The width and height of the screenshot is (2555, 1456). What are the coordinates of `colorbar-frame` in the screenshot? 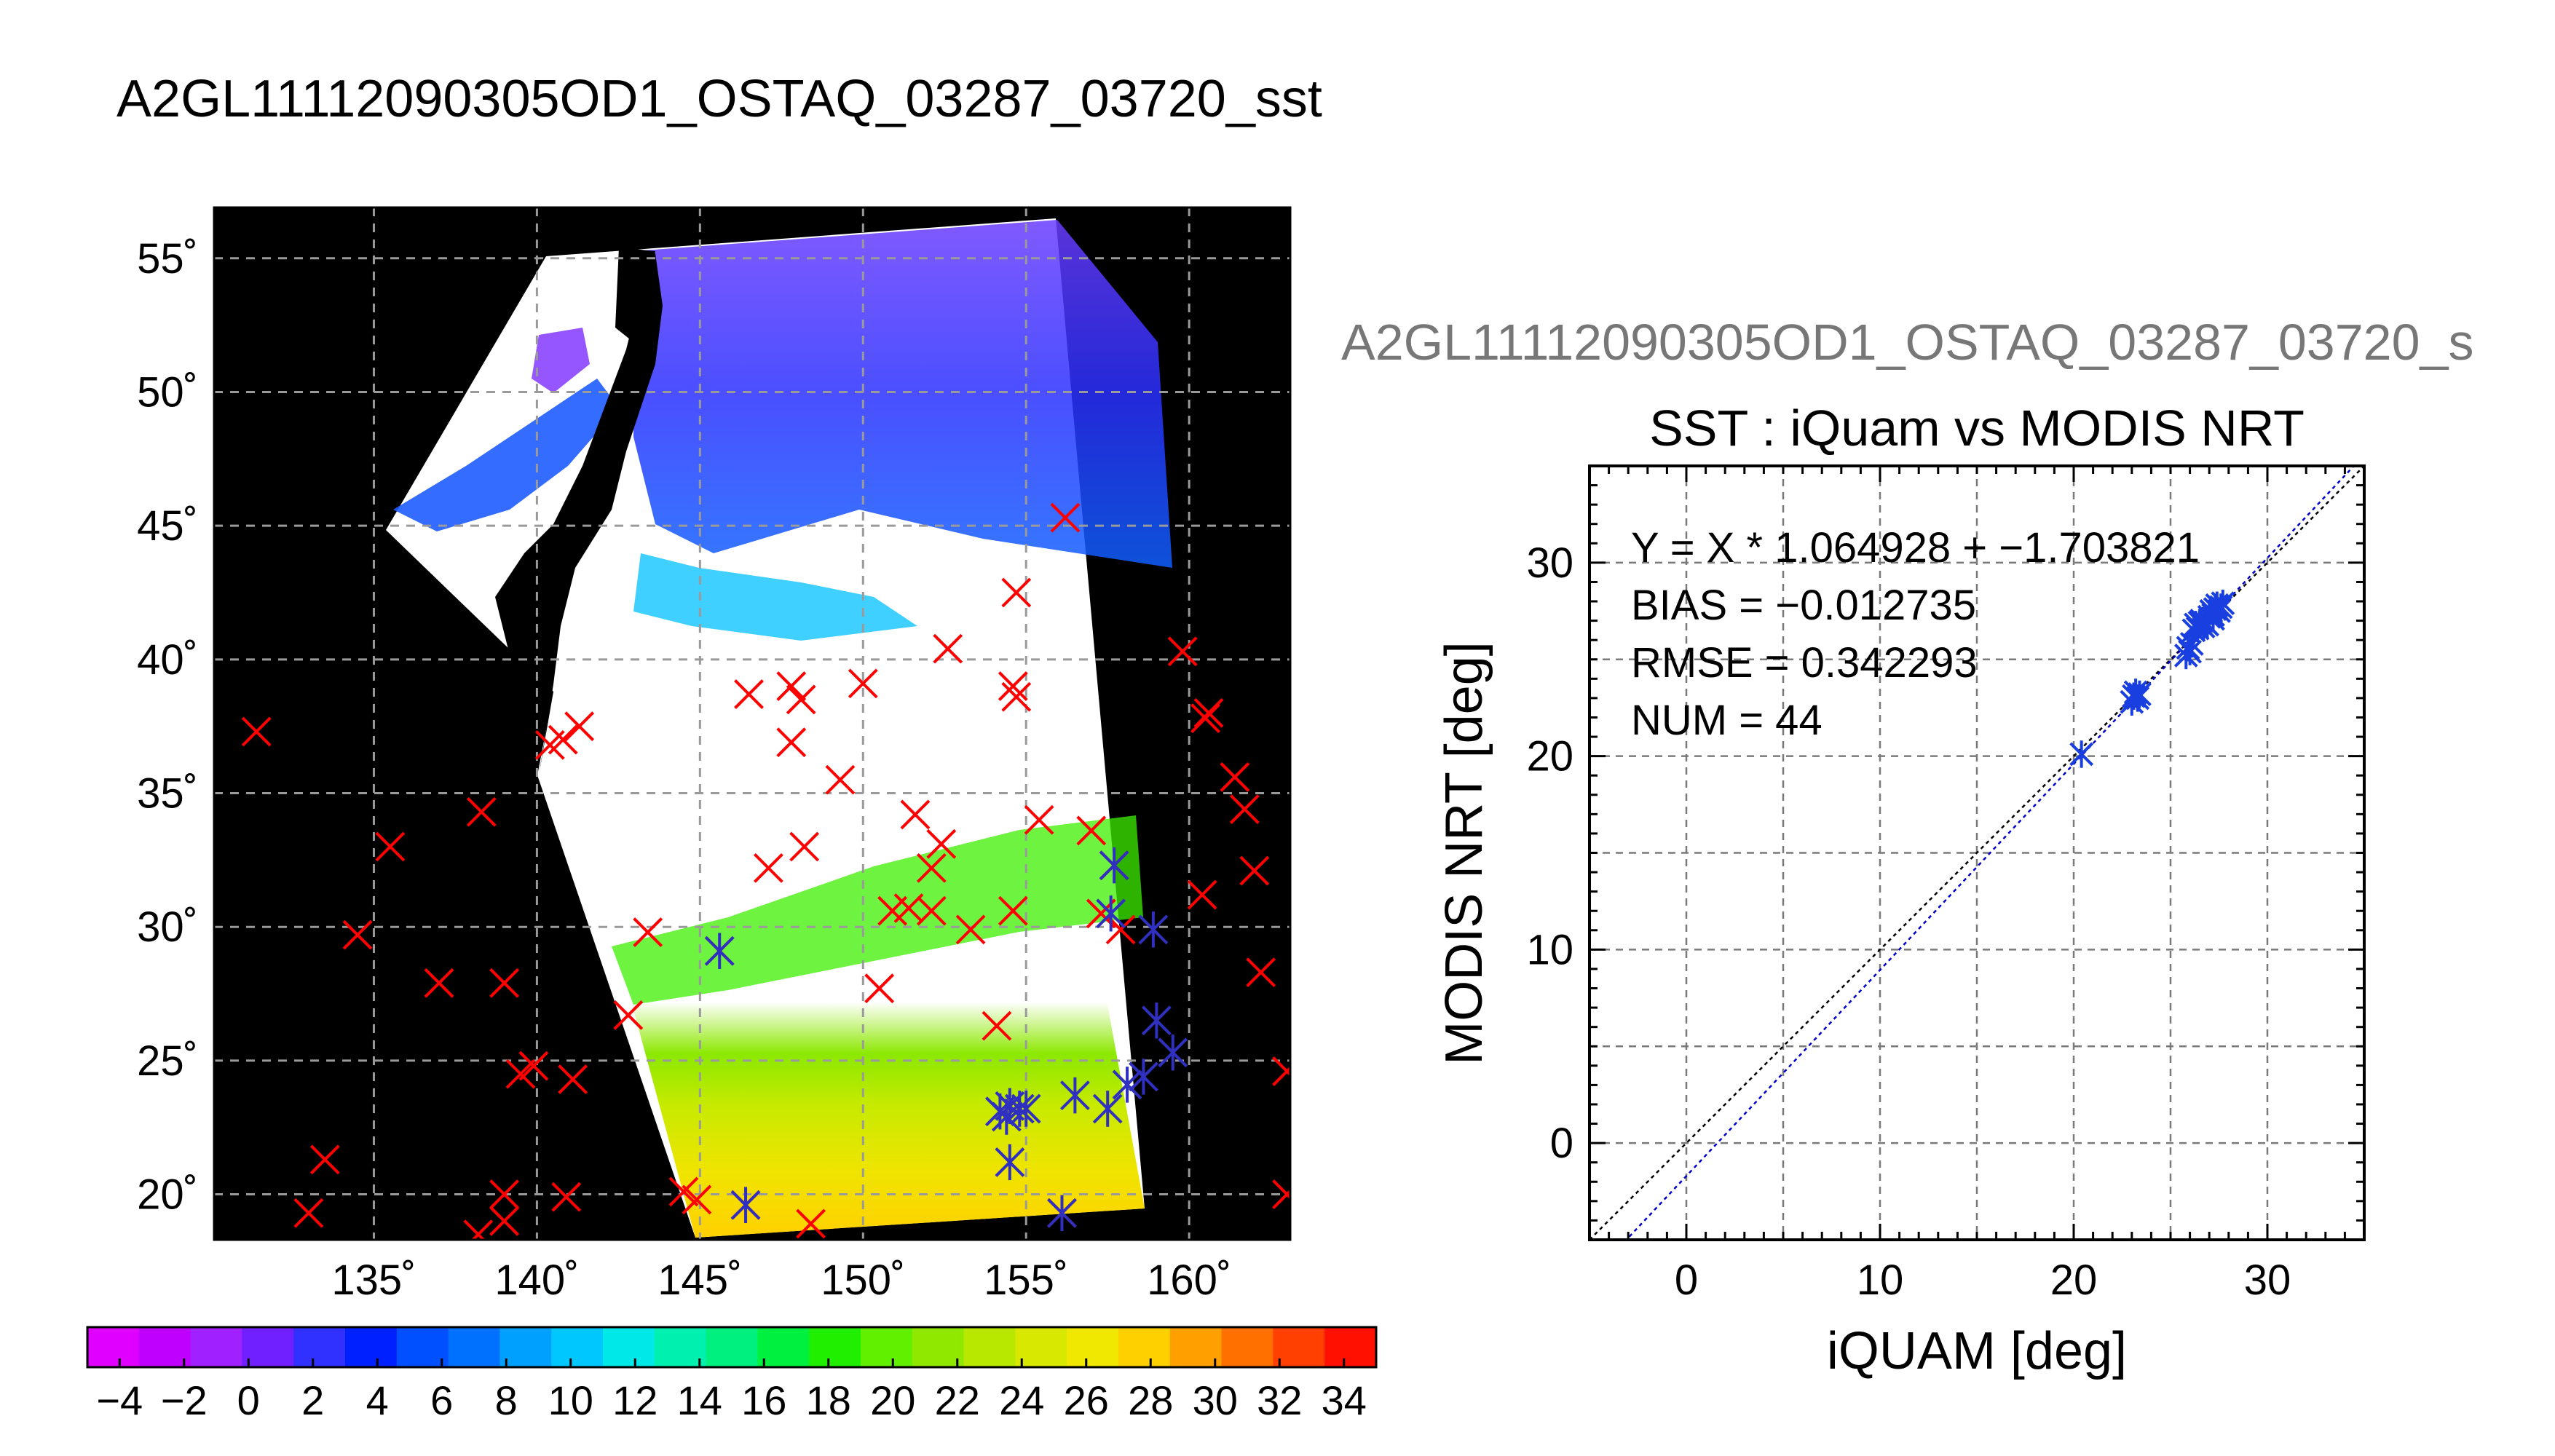 It's located at (732, 1347).